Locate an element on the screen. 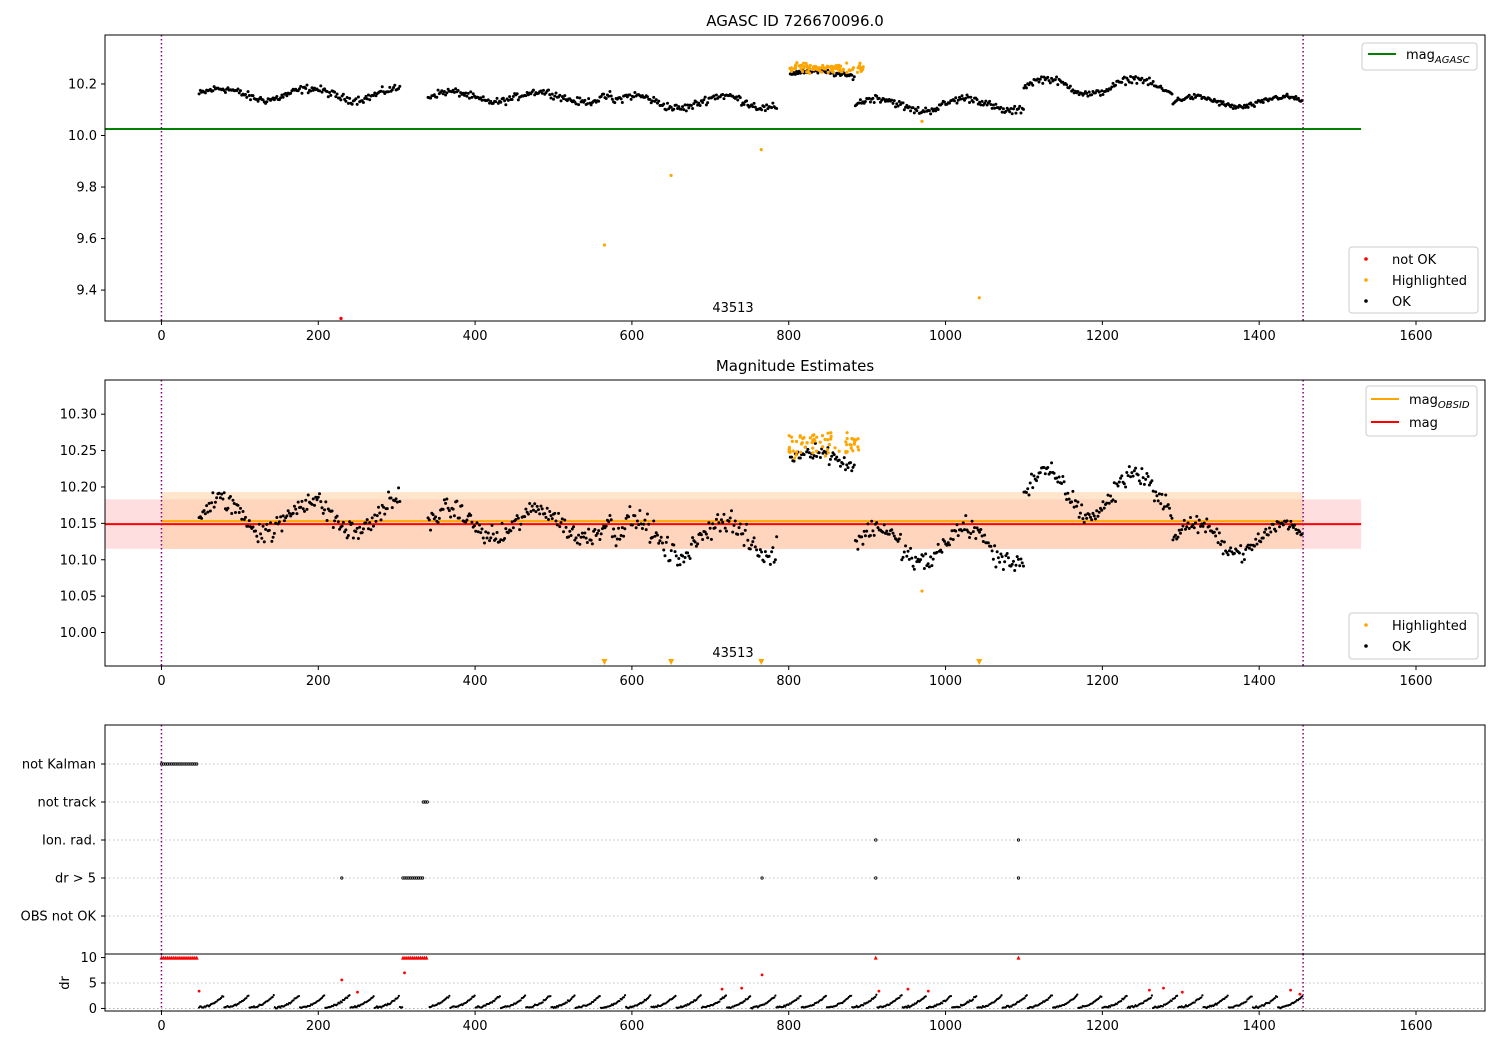  panel-mag-annotation: 43513 is located at coordinates (732, 653).